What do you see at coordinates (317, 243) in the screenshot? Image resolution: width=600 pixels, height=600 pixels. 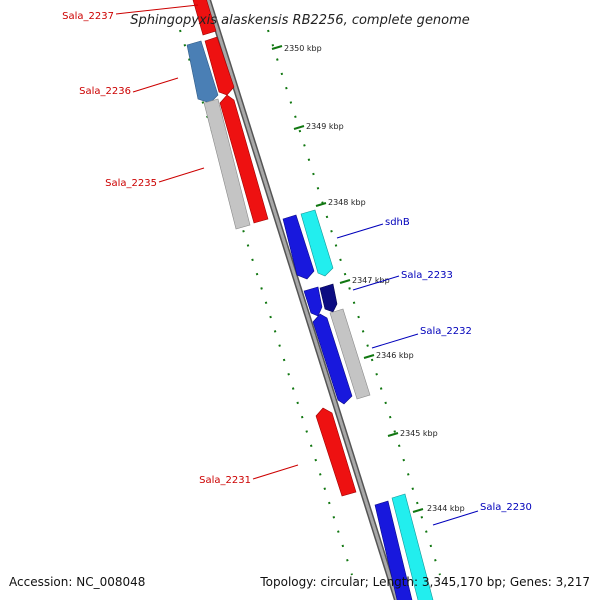 I see `gene-sdhb-arrow` at bounding box center [317, 243].